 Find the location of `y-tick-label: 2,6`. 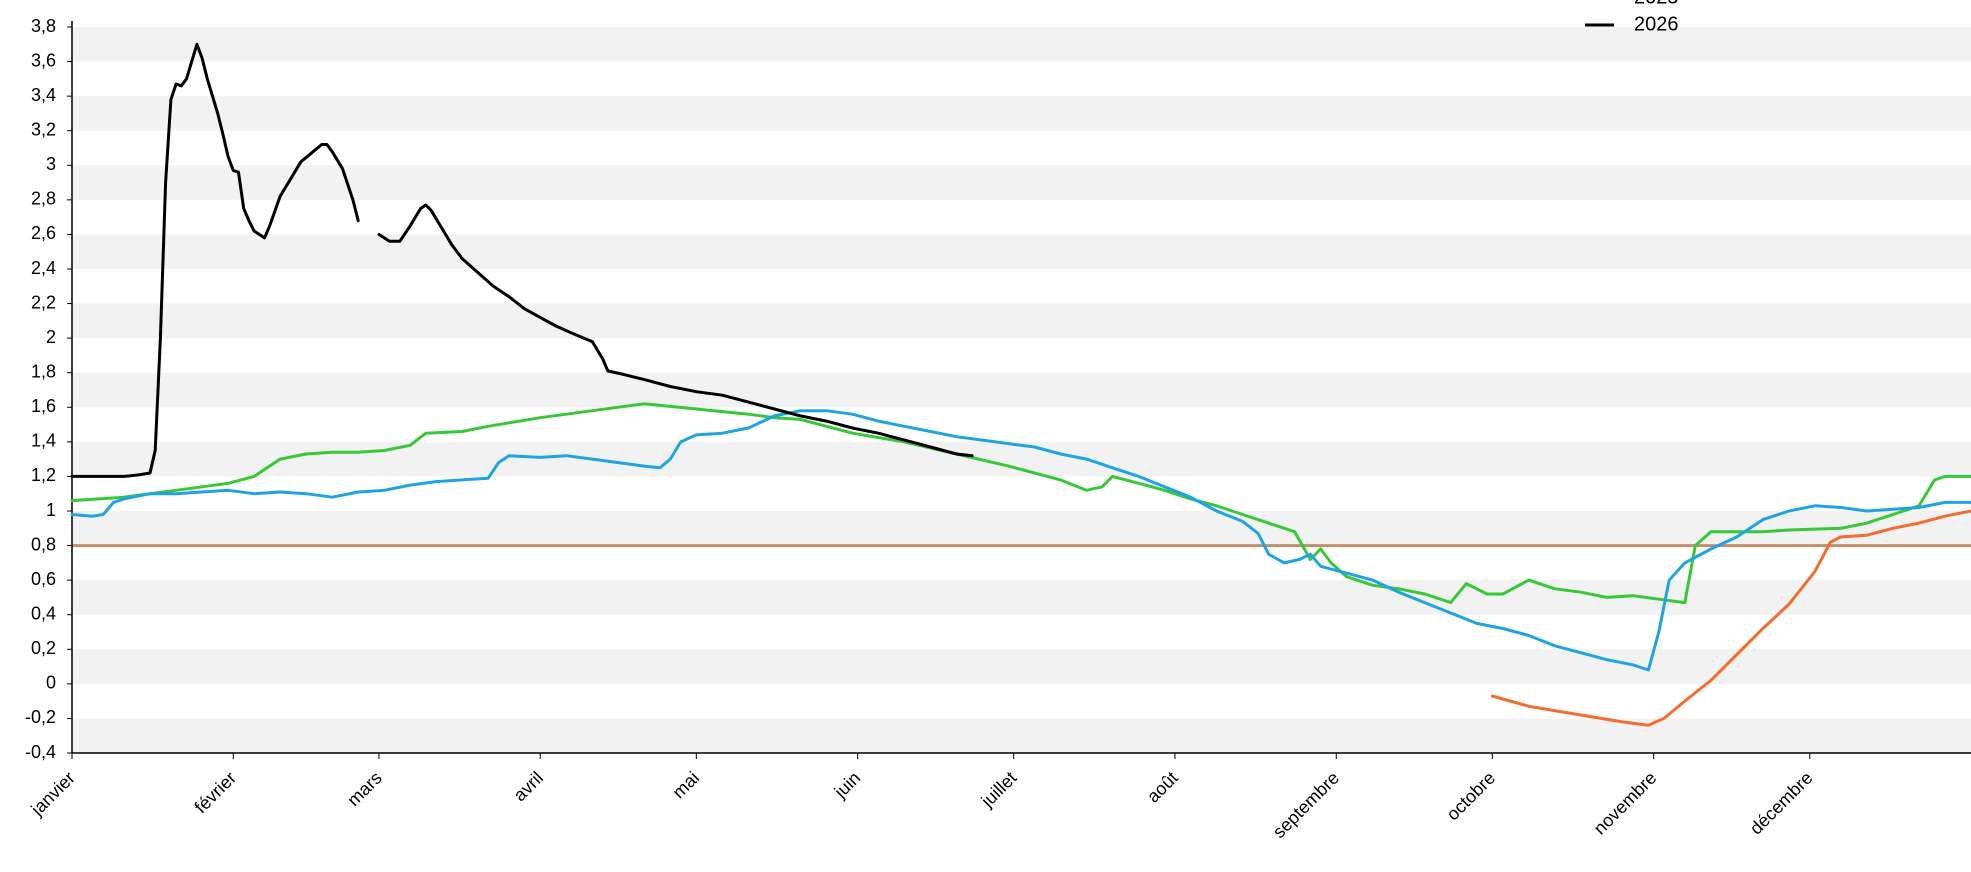

y-tick-label: 2,6 is located at coordinates (43, 233).